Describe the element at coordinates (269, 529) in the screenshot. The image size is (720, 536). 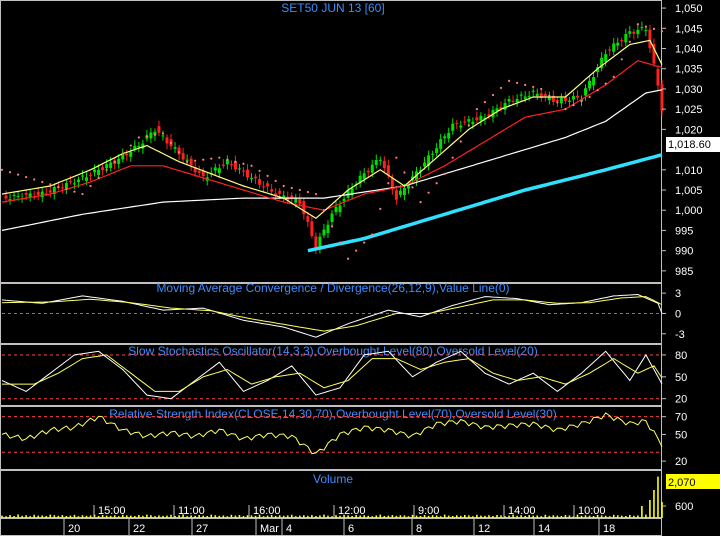
I see `time-label: Mar` at that location.